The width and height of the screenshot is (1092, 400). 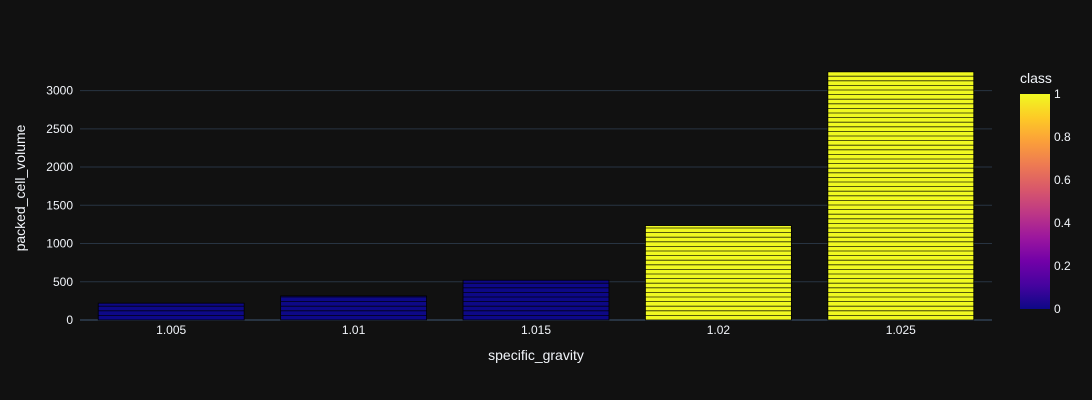 I want to click on x-tick-label: 1.015, so click(x=536, y=330).